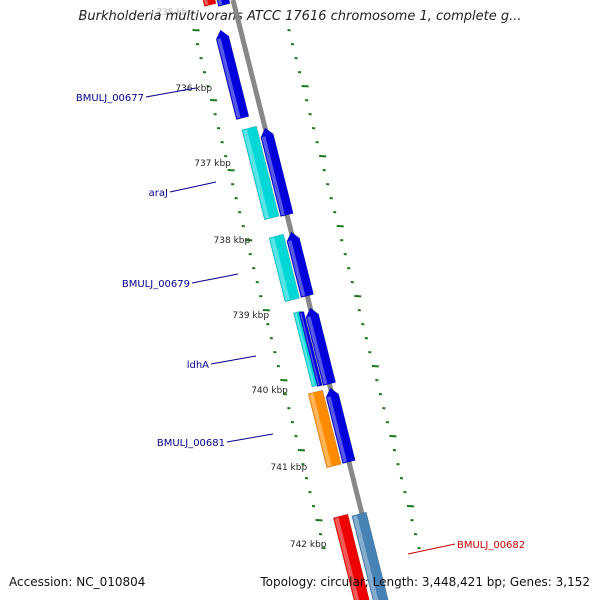 Image resolution: width=600 pixels, height=600 pixels. Describe the element at coordinates (212, 164) in the screenshot. I see `scale-label: 737 kbp` at that location.